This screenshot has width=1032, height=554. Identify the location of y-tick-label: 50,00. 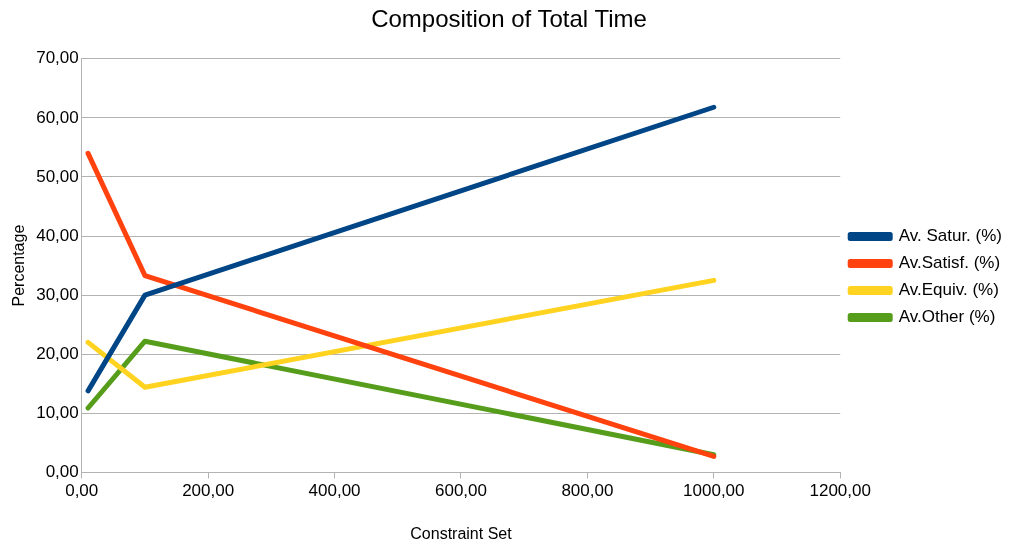
(57, 176).